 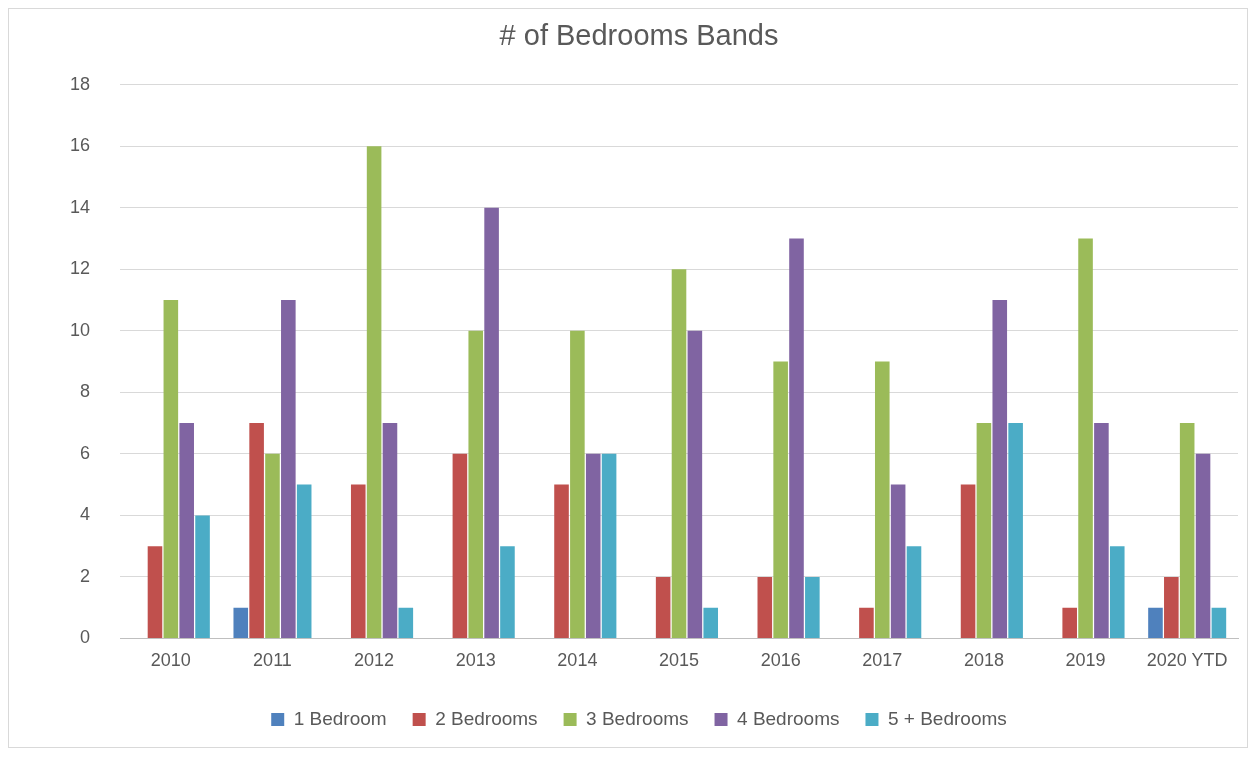 I want to click on y-tick-label: 18, so click(x=80, y=83).